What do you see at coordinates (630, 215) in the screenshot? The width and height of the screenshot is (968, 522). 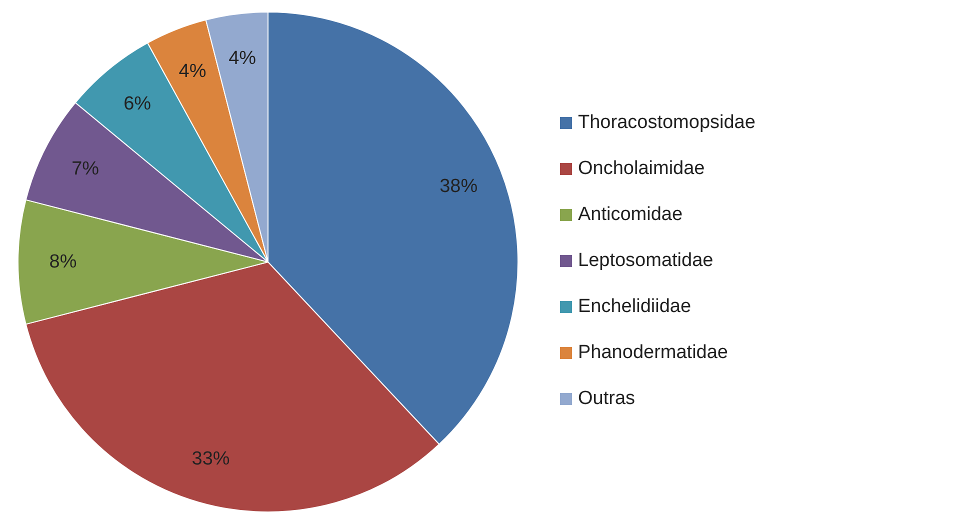 I see `legend-label: Anticomidae` at bounding box center [630, 215].